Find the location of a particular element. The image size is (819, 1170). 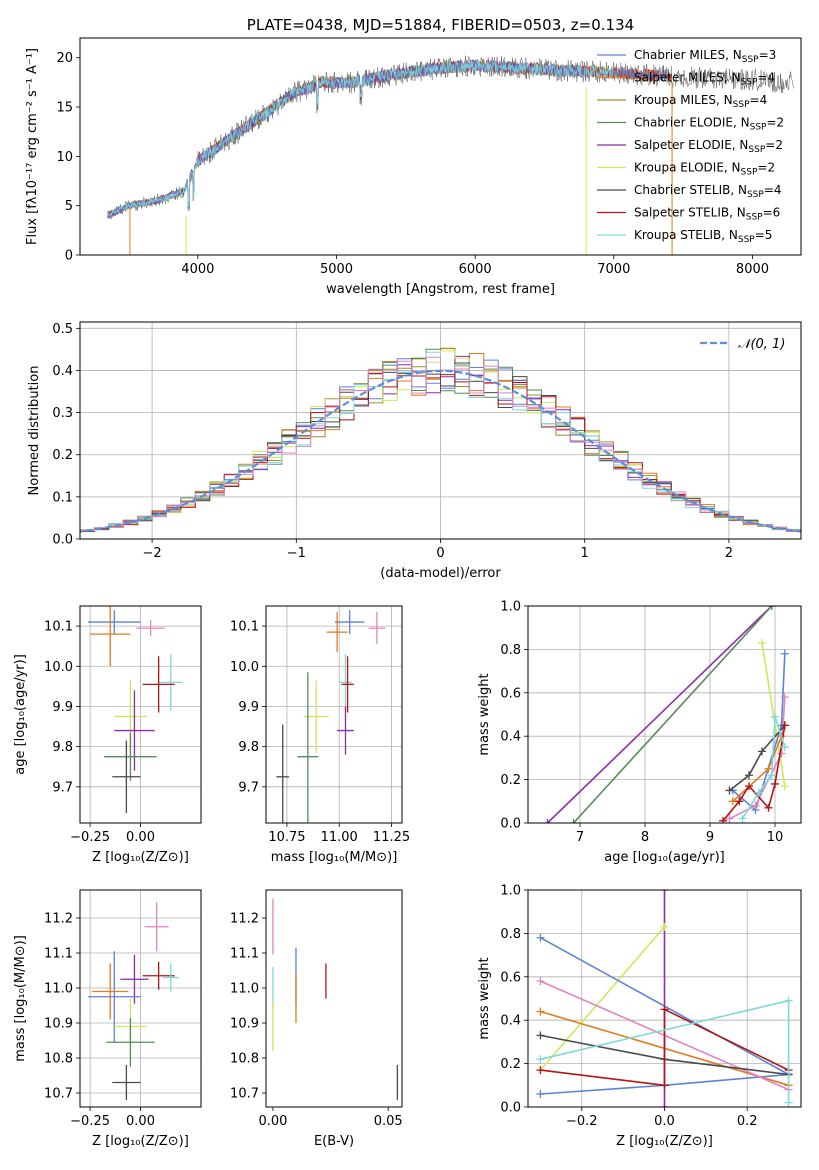

y-tick-label: 0.3 is located at coordinates (62, 413).